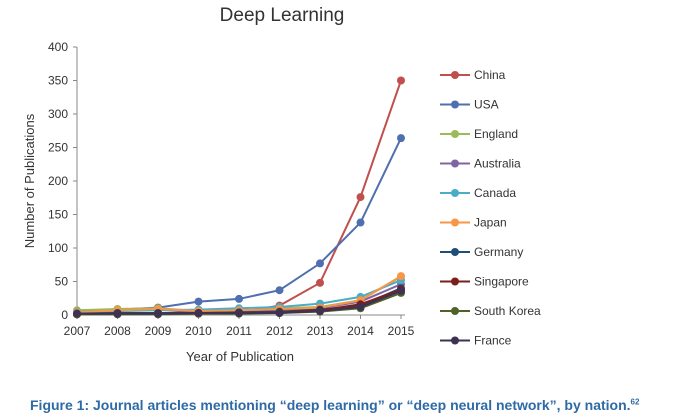  I want to click on x-tick-label: 2007, so click(77, 331).